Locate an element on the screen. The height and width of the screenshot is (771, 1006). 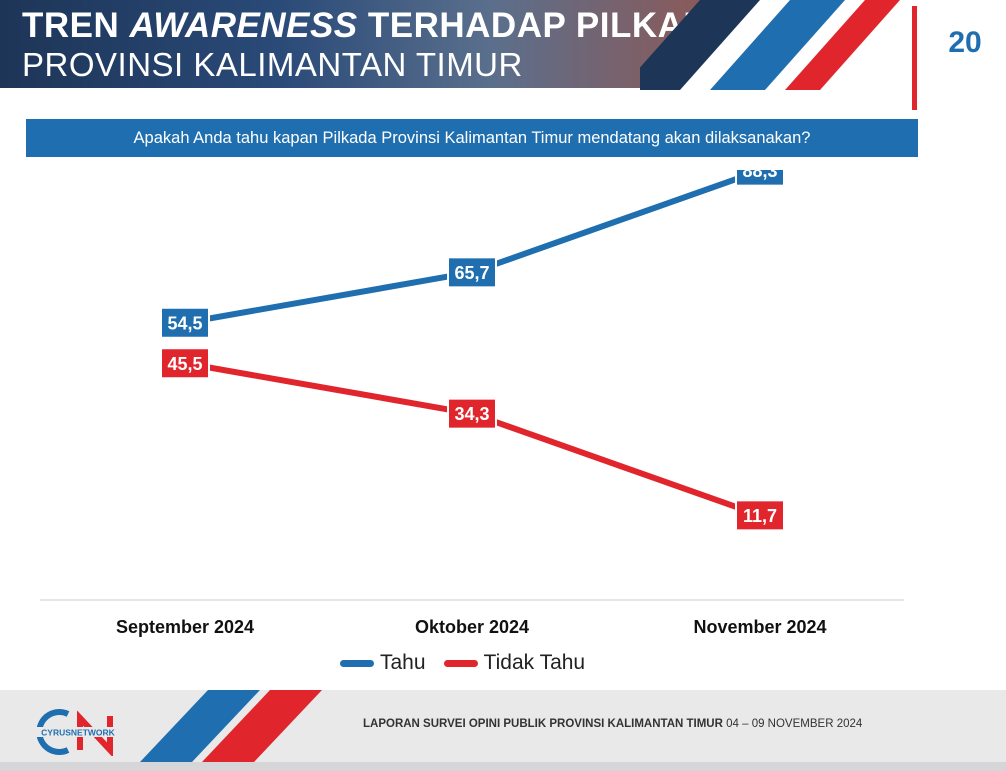
cyrusnetwork-logo: CYRUSNETWORK is located at coordinates (78, 732).